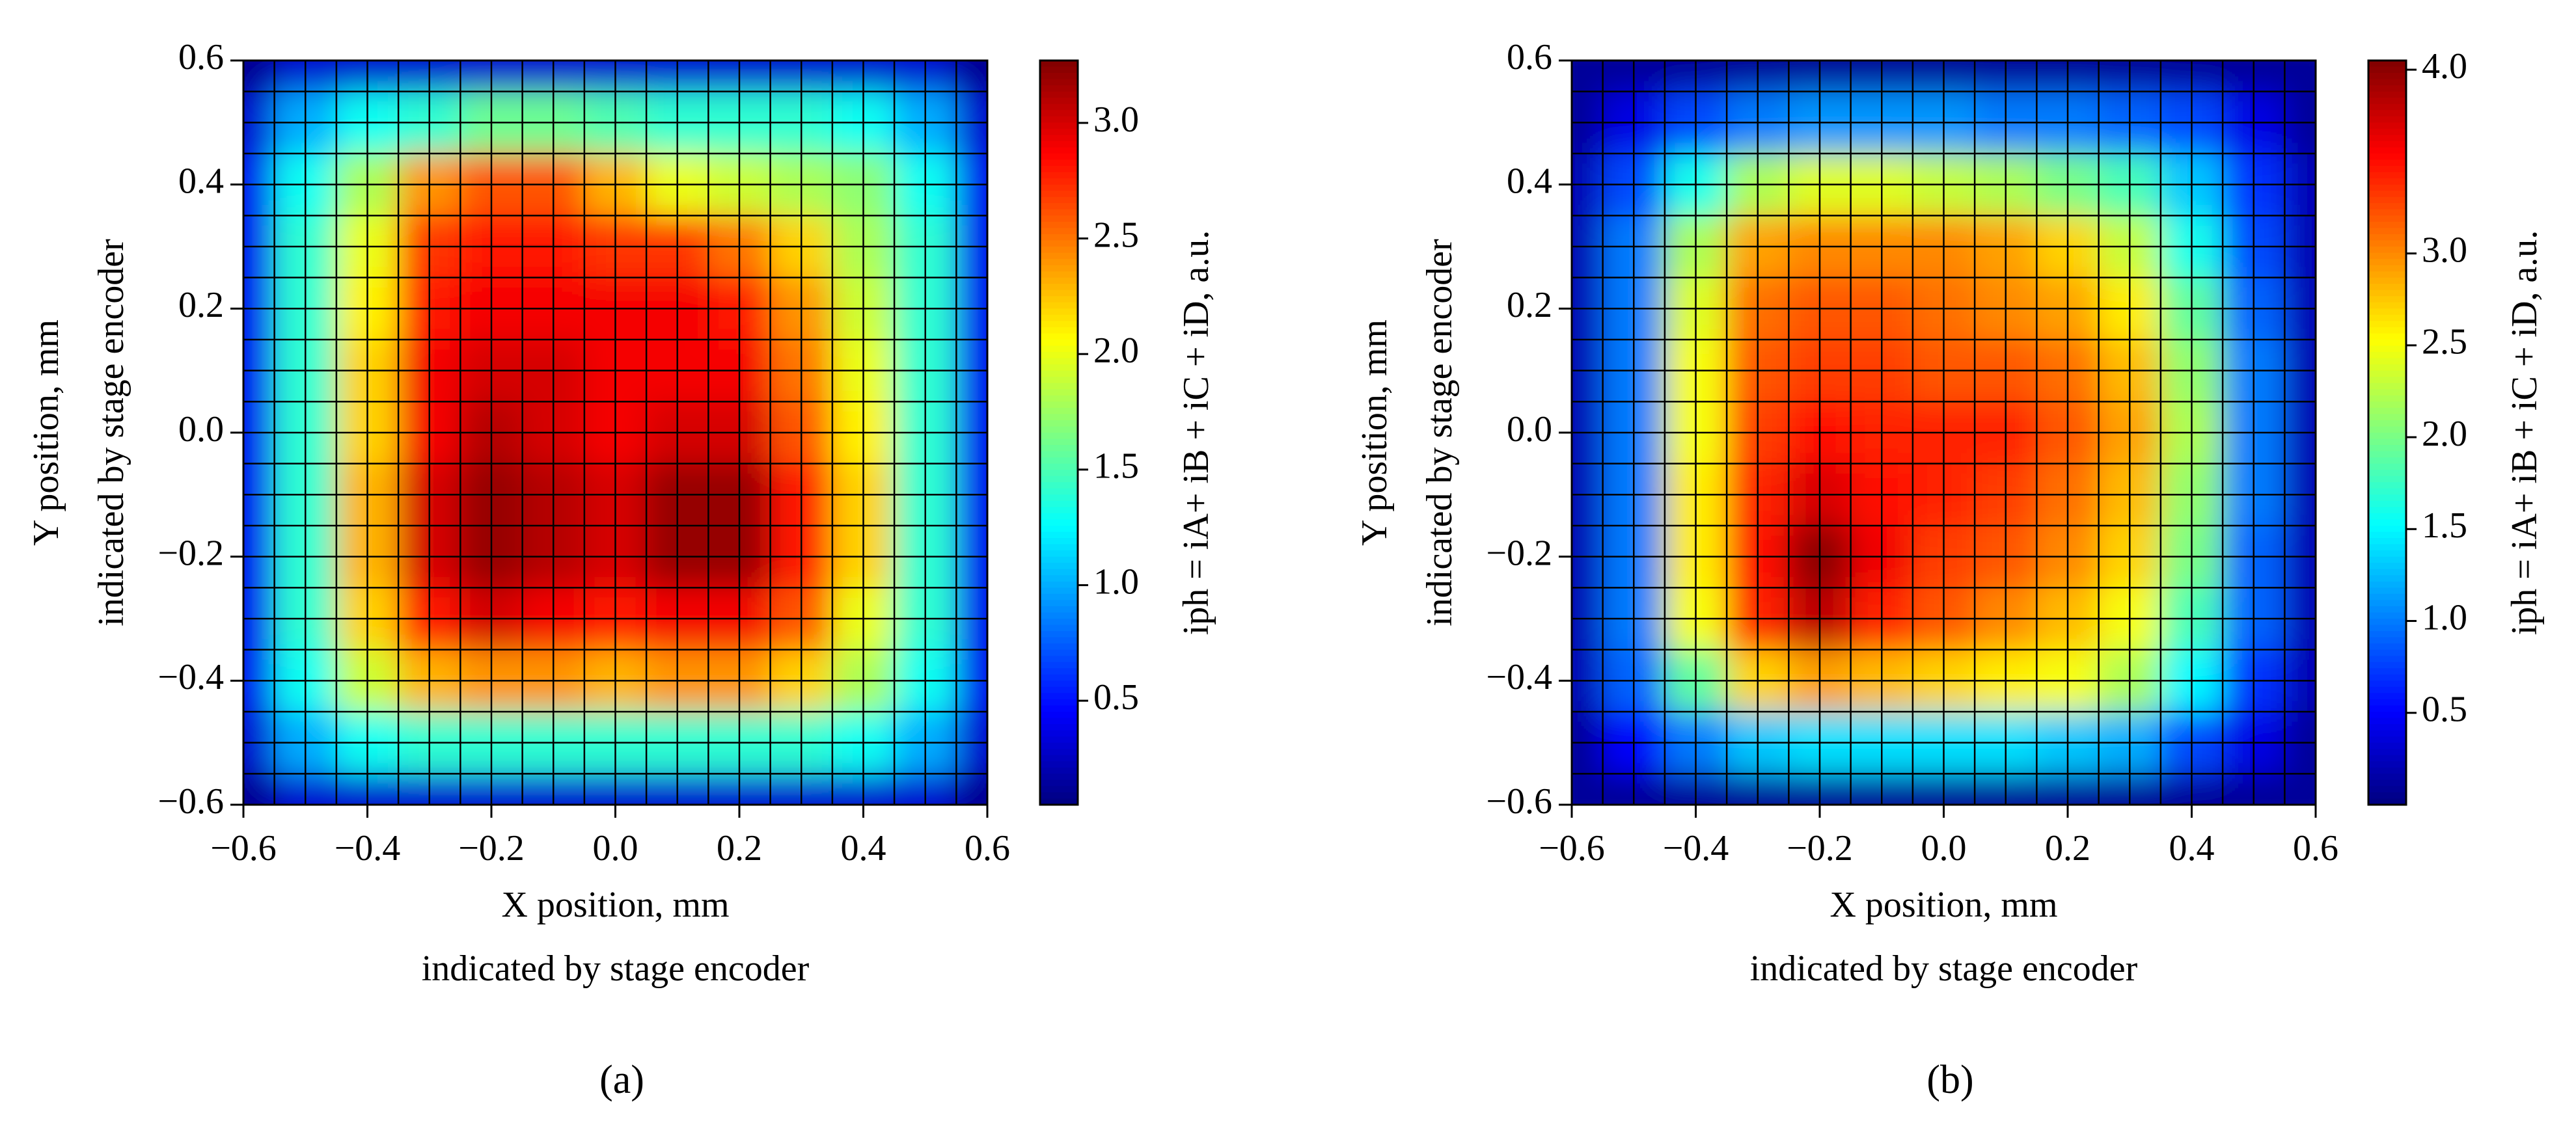 The image size is (2576, 1130). I want to click on y-tick-label: 0.2, so click(1529, 305).